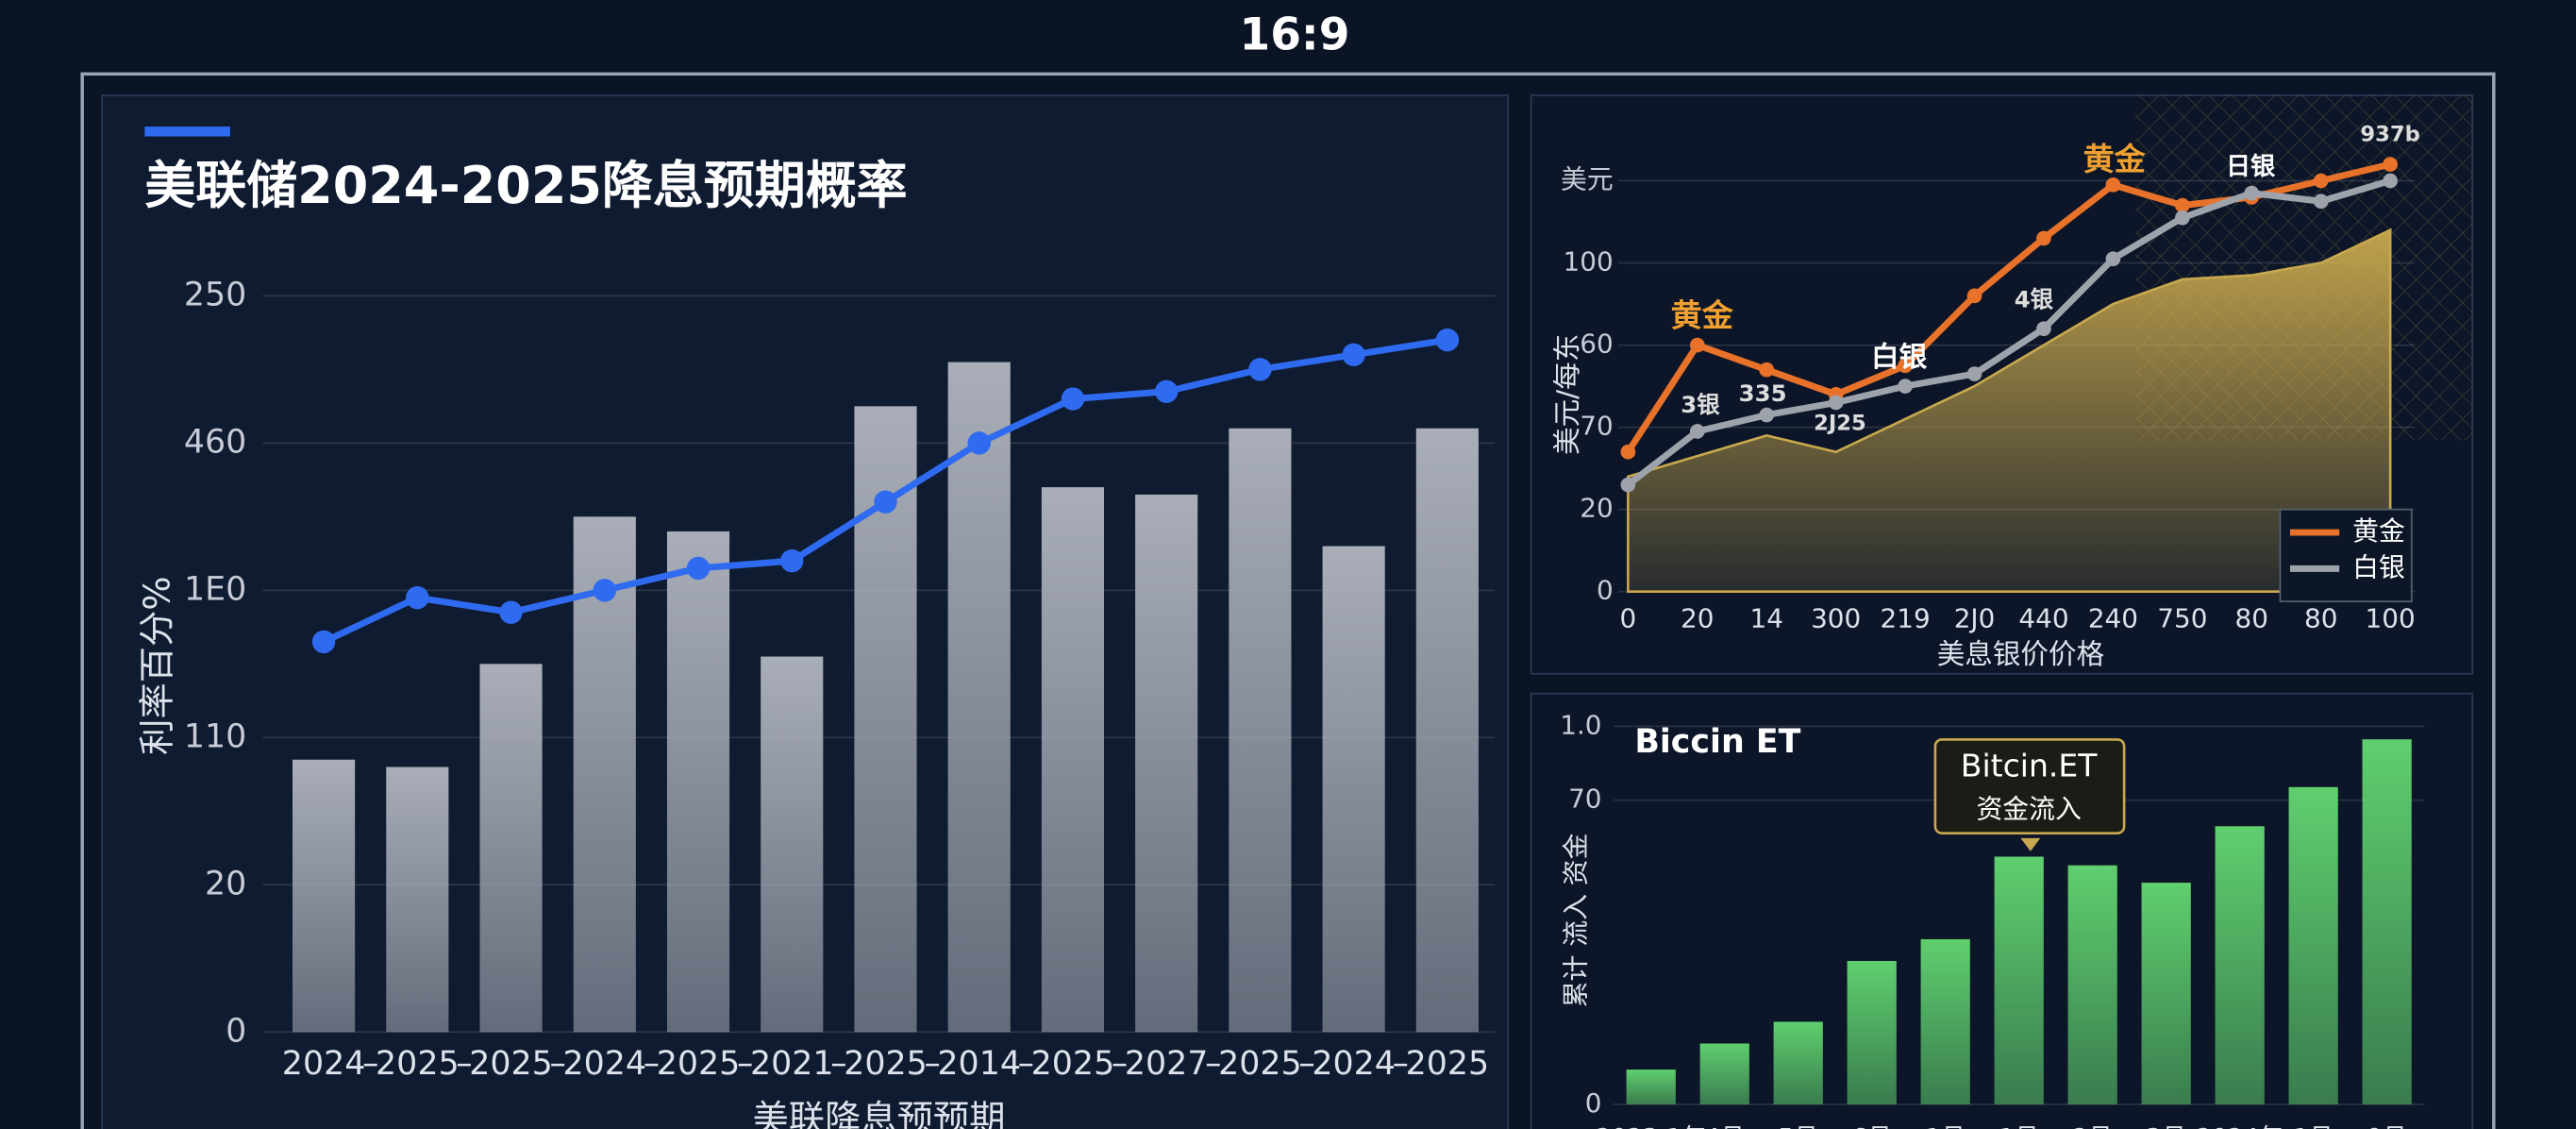 The width and height of the screenshot is (2576, 1129). What do you see at coordinates (1593, 1103) in the screenshot?
I see `y-tick-label: 0` at bounding box center [1593, 1103].